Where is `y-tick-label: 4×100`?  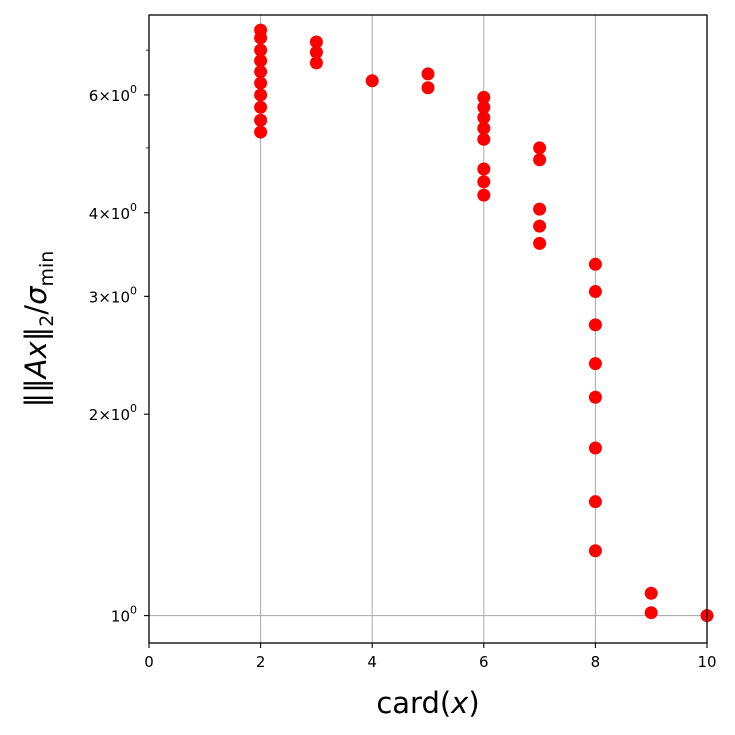 y-tick-label: 4×100 is located at coordinates (113, 212).